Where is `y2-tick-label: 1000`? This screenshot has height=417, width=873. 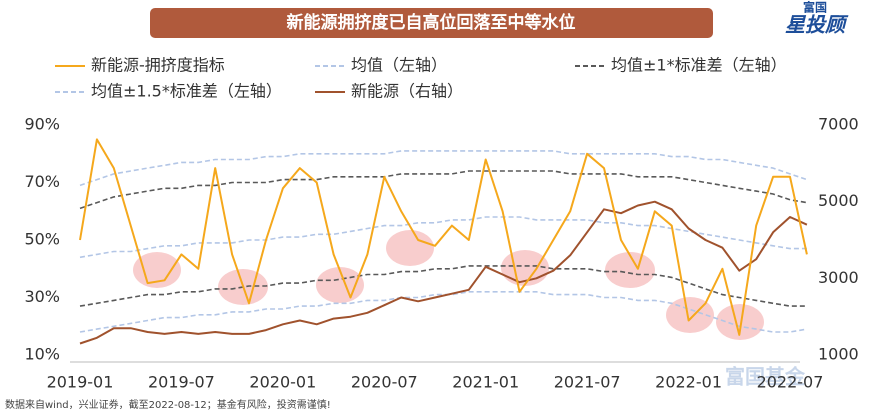
y2-tick-label: 1000 is located at coordinates (838, 354).